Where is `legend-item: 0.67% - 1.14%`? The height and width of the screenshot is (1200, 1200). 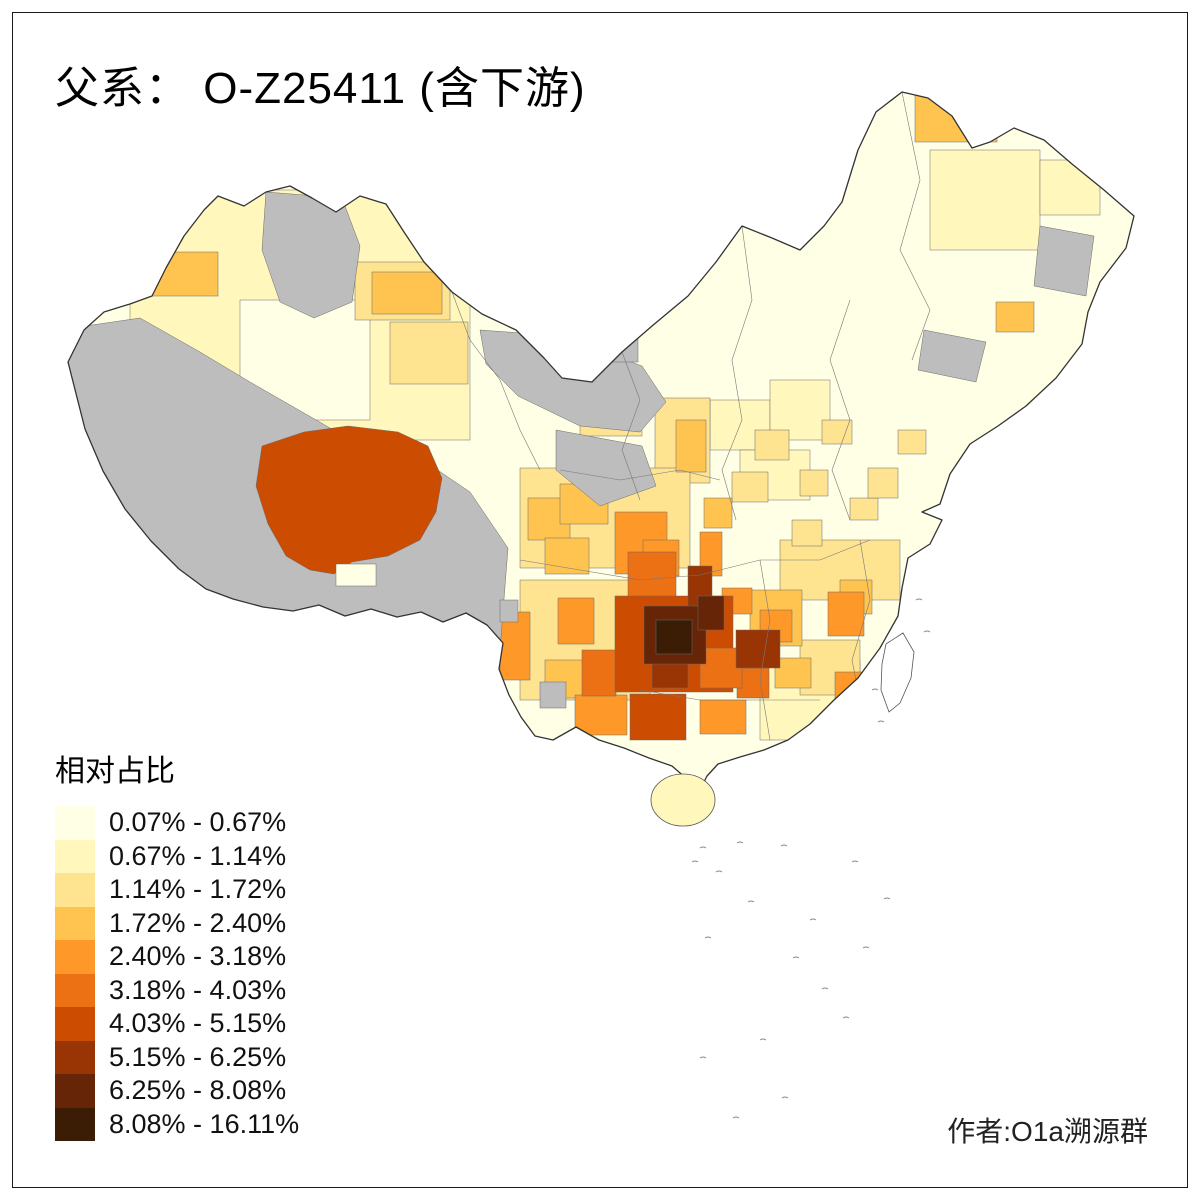 legend-item: 0.67% - 1.14% is located at coordinates (177, 856).